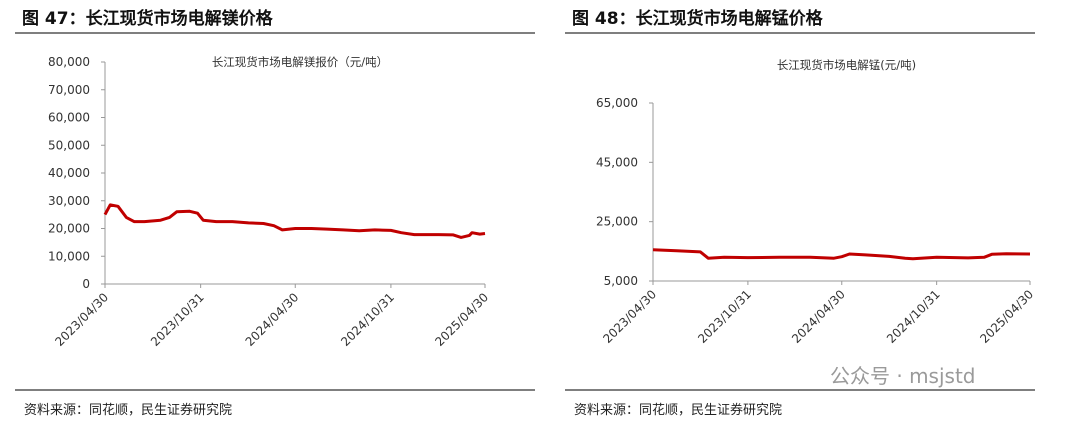 The height and width of the screenshot is (426, 1080). Describe the element at coordinates (69, 256) in the screenshot. I see `y-tick-label: 10,000` at that location.